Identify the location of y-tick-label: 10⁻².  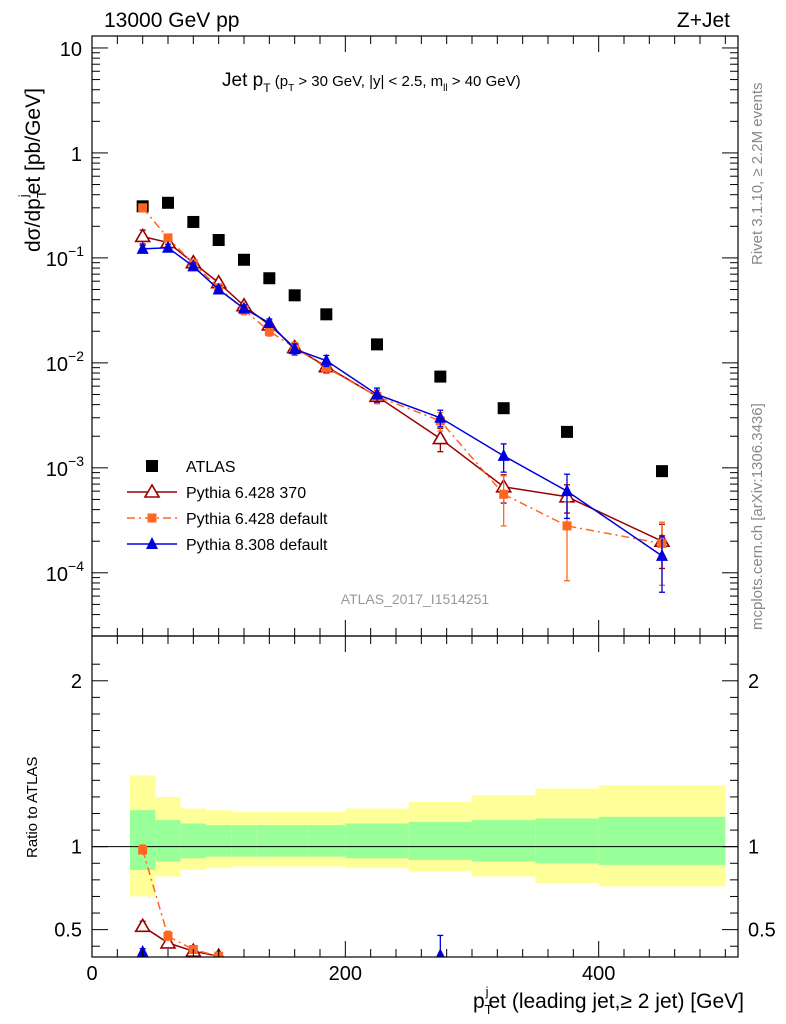
(65, 362).